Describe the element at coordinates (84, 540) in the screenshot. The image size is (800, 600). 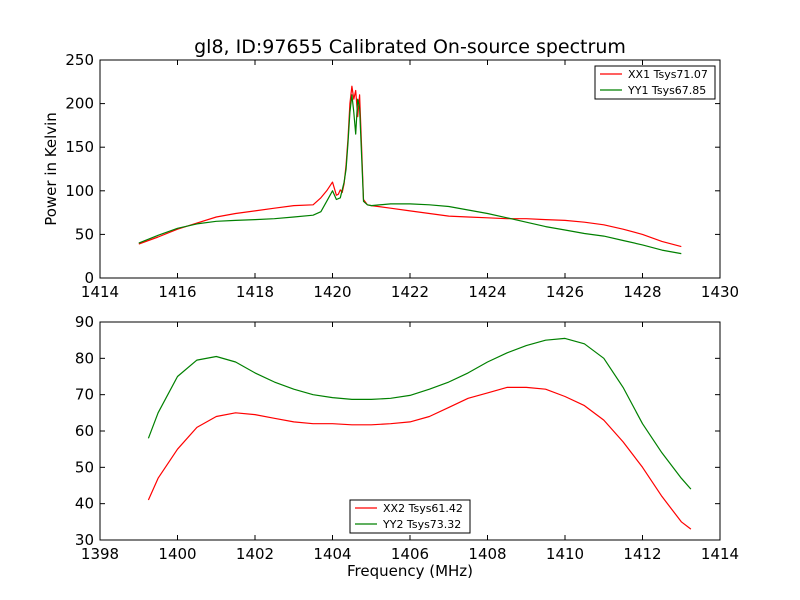
I see `bottom-y-tick-label: 30` at that location.